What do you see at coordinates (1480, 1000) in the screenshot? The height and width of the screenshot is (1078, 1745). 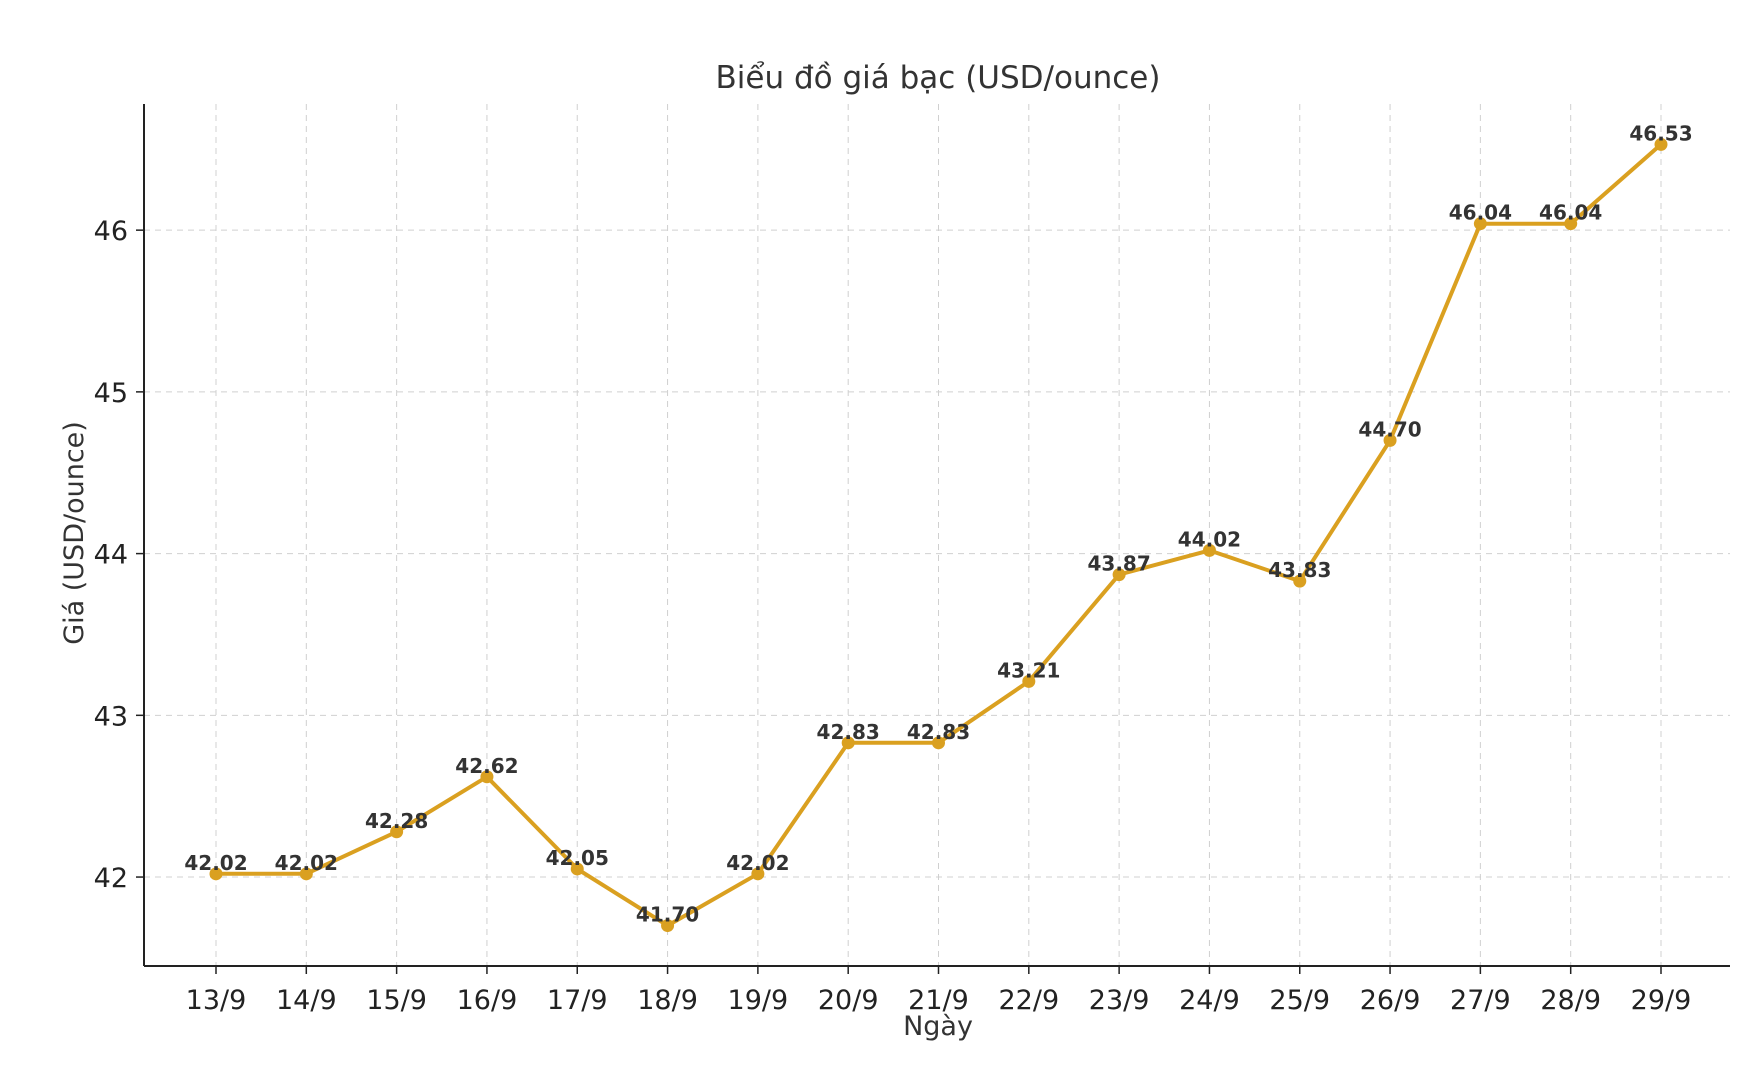 I see `x-tick-label: 27/9` at bounding box center [1480, 1000].